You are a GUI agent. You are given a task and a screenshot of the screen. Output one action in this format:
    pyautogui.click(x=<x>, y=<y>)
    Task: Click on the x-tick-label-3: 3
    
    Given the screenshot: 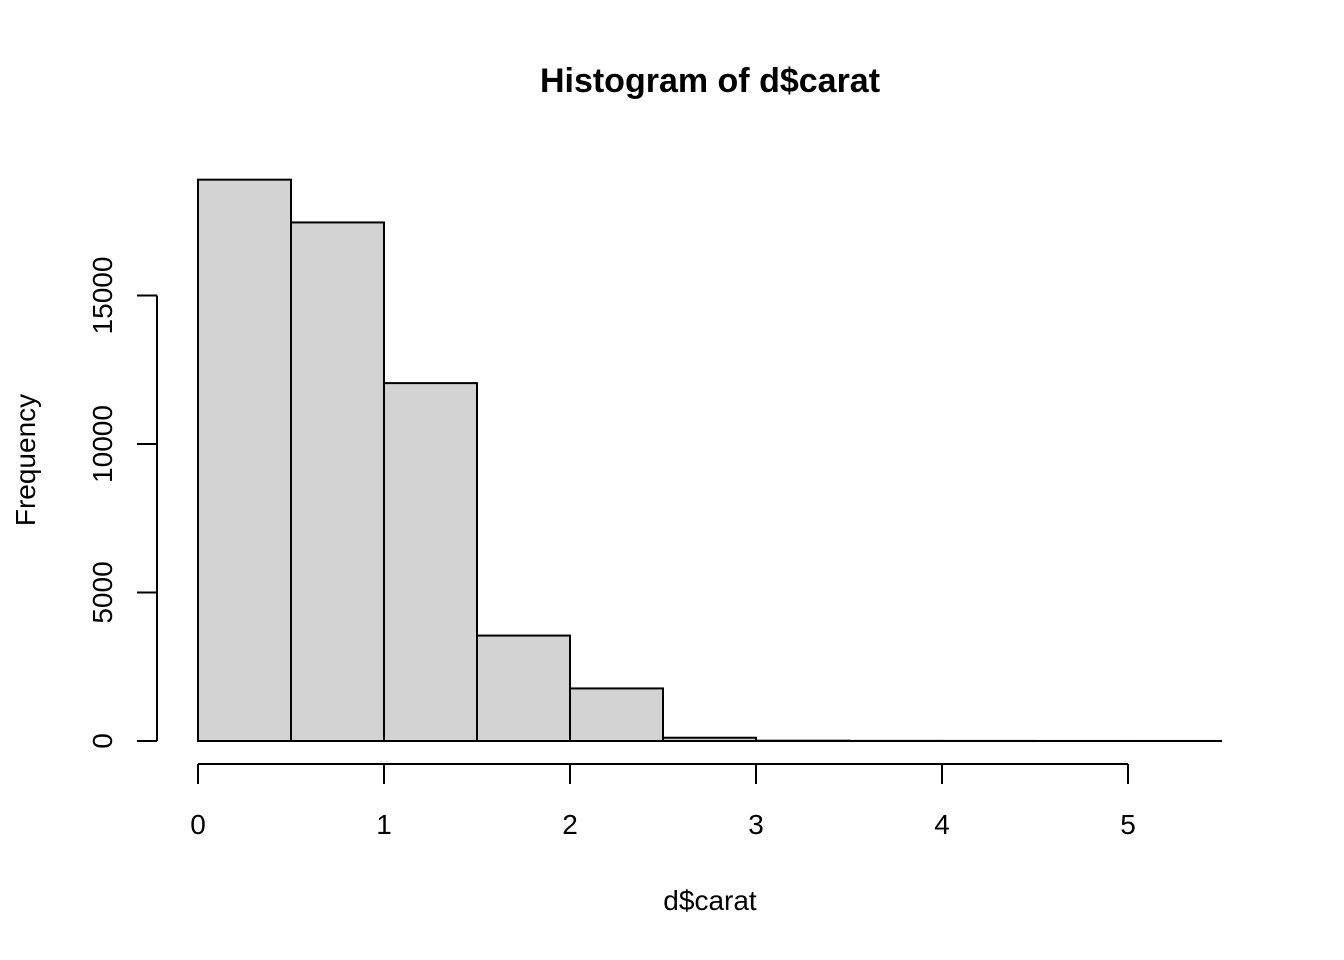 What is the action you would take?
    pyautogui.click(x=756, y=824)
    